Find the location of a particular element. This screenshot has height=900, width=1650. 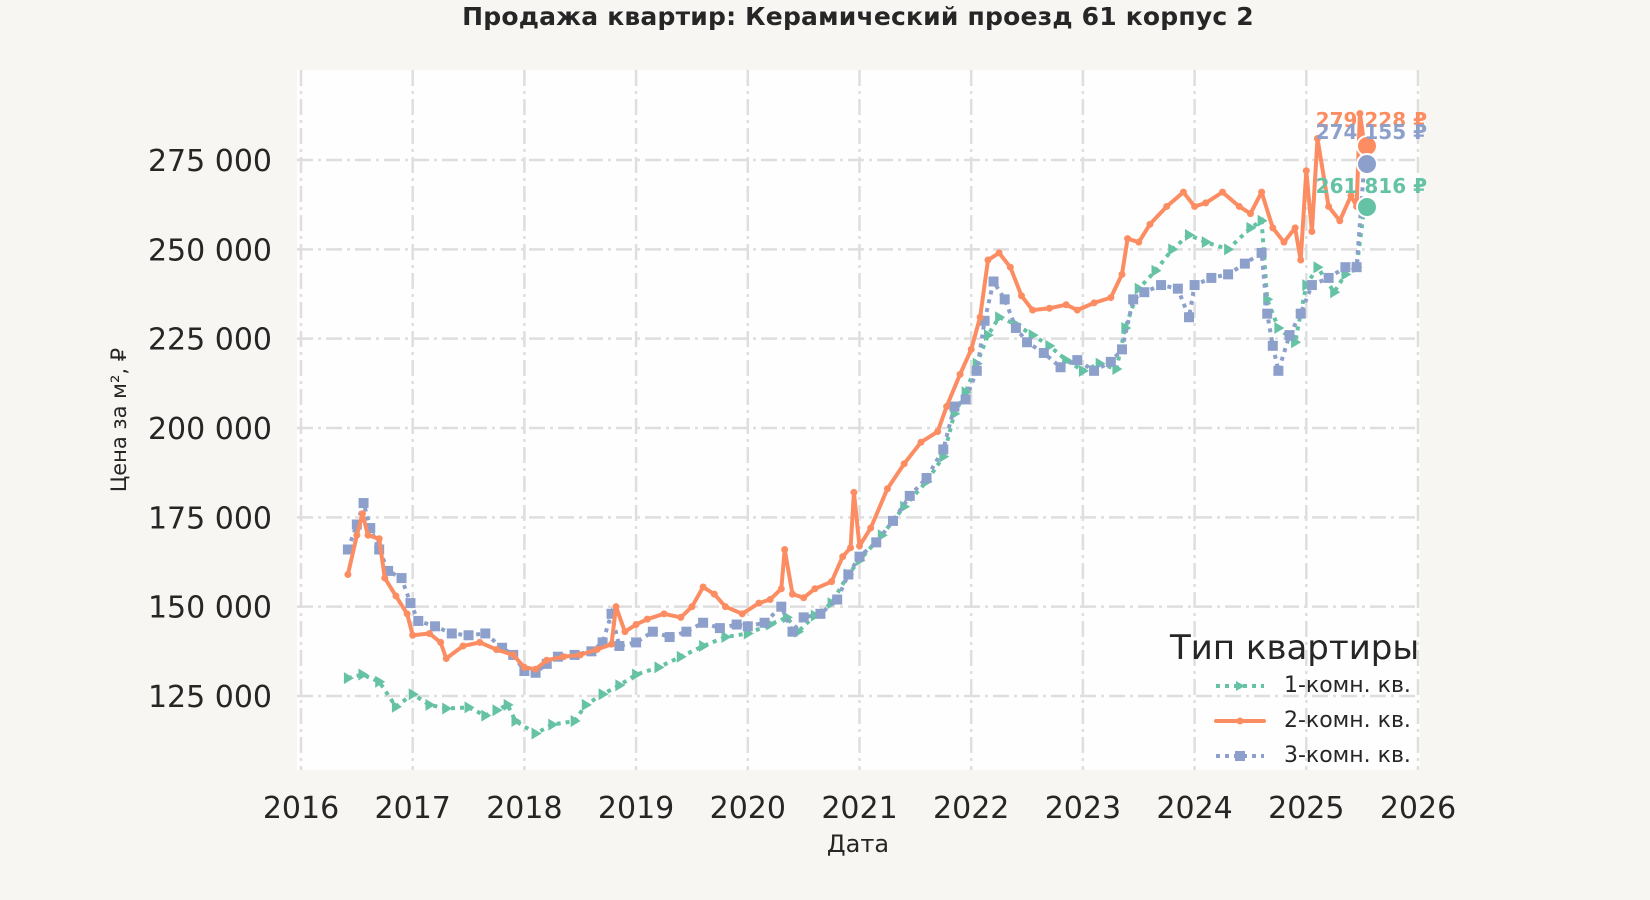

x-tick-label: 2016 is located at coordinates (301, 808).